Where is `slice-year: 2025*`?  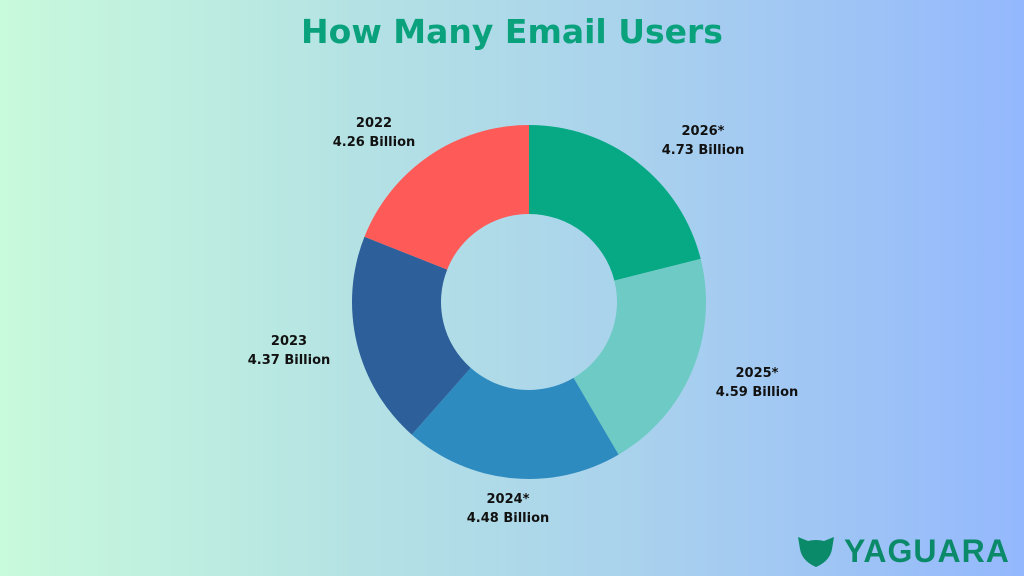
slice-year: 2025* is located at coordinates (757, 373).